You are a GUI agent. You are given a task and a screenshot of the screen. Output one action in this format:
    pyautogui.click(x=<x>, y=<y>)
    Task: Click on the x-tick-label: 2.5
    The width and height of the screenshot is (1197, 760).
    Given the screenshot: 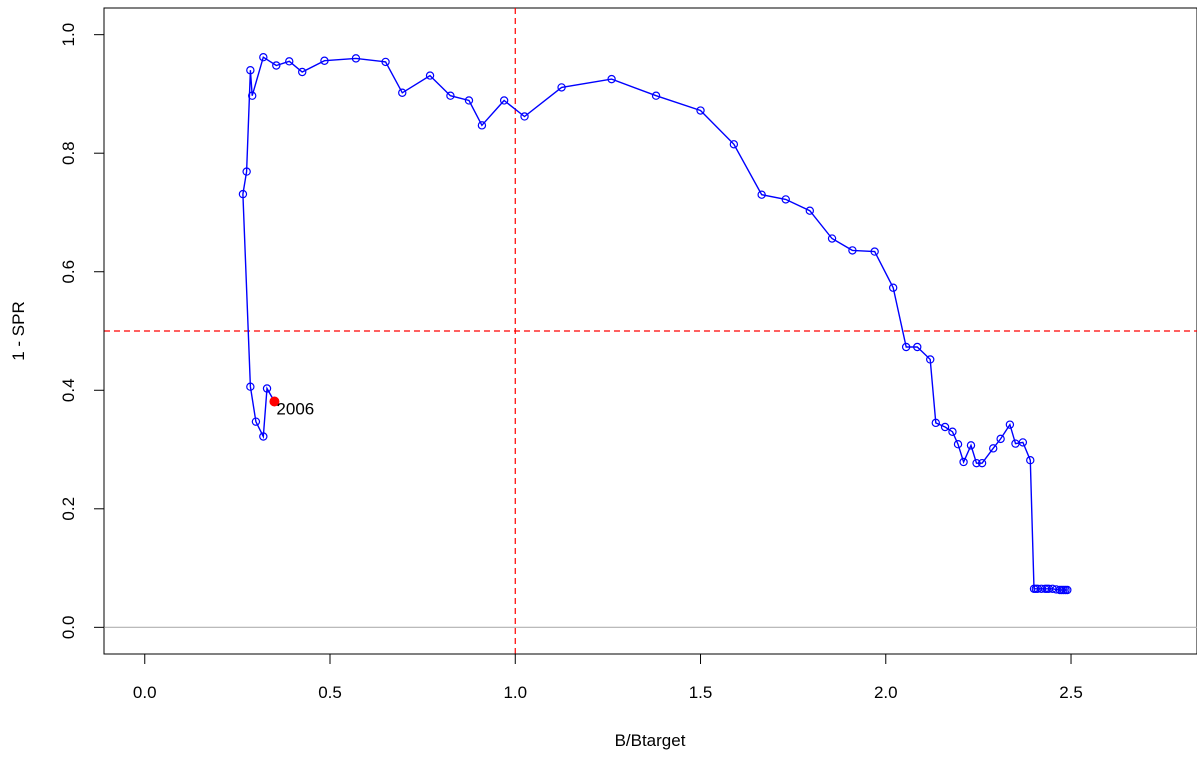 What is the action you would take?
    pyautogui.click(x=1071, y=692)
    